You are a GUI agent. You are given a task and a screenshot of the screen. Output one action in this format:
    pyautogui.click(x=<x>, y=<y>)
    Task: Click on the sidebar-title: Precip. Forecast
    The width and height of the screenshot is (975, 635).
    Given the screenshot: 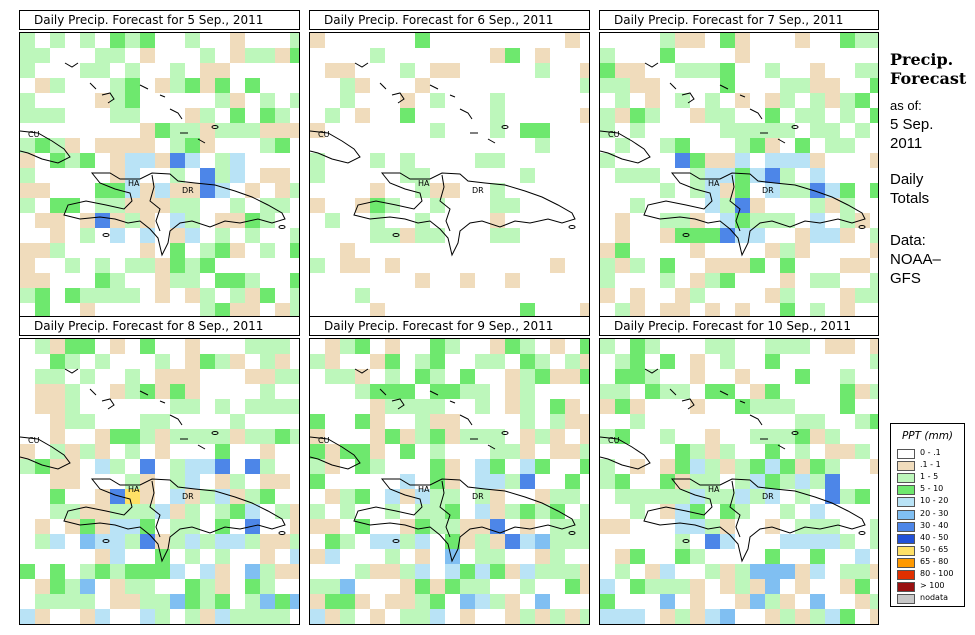 What is the action you would take?
    pyautogui.click(x=928, y=69)
    